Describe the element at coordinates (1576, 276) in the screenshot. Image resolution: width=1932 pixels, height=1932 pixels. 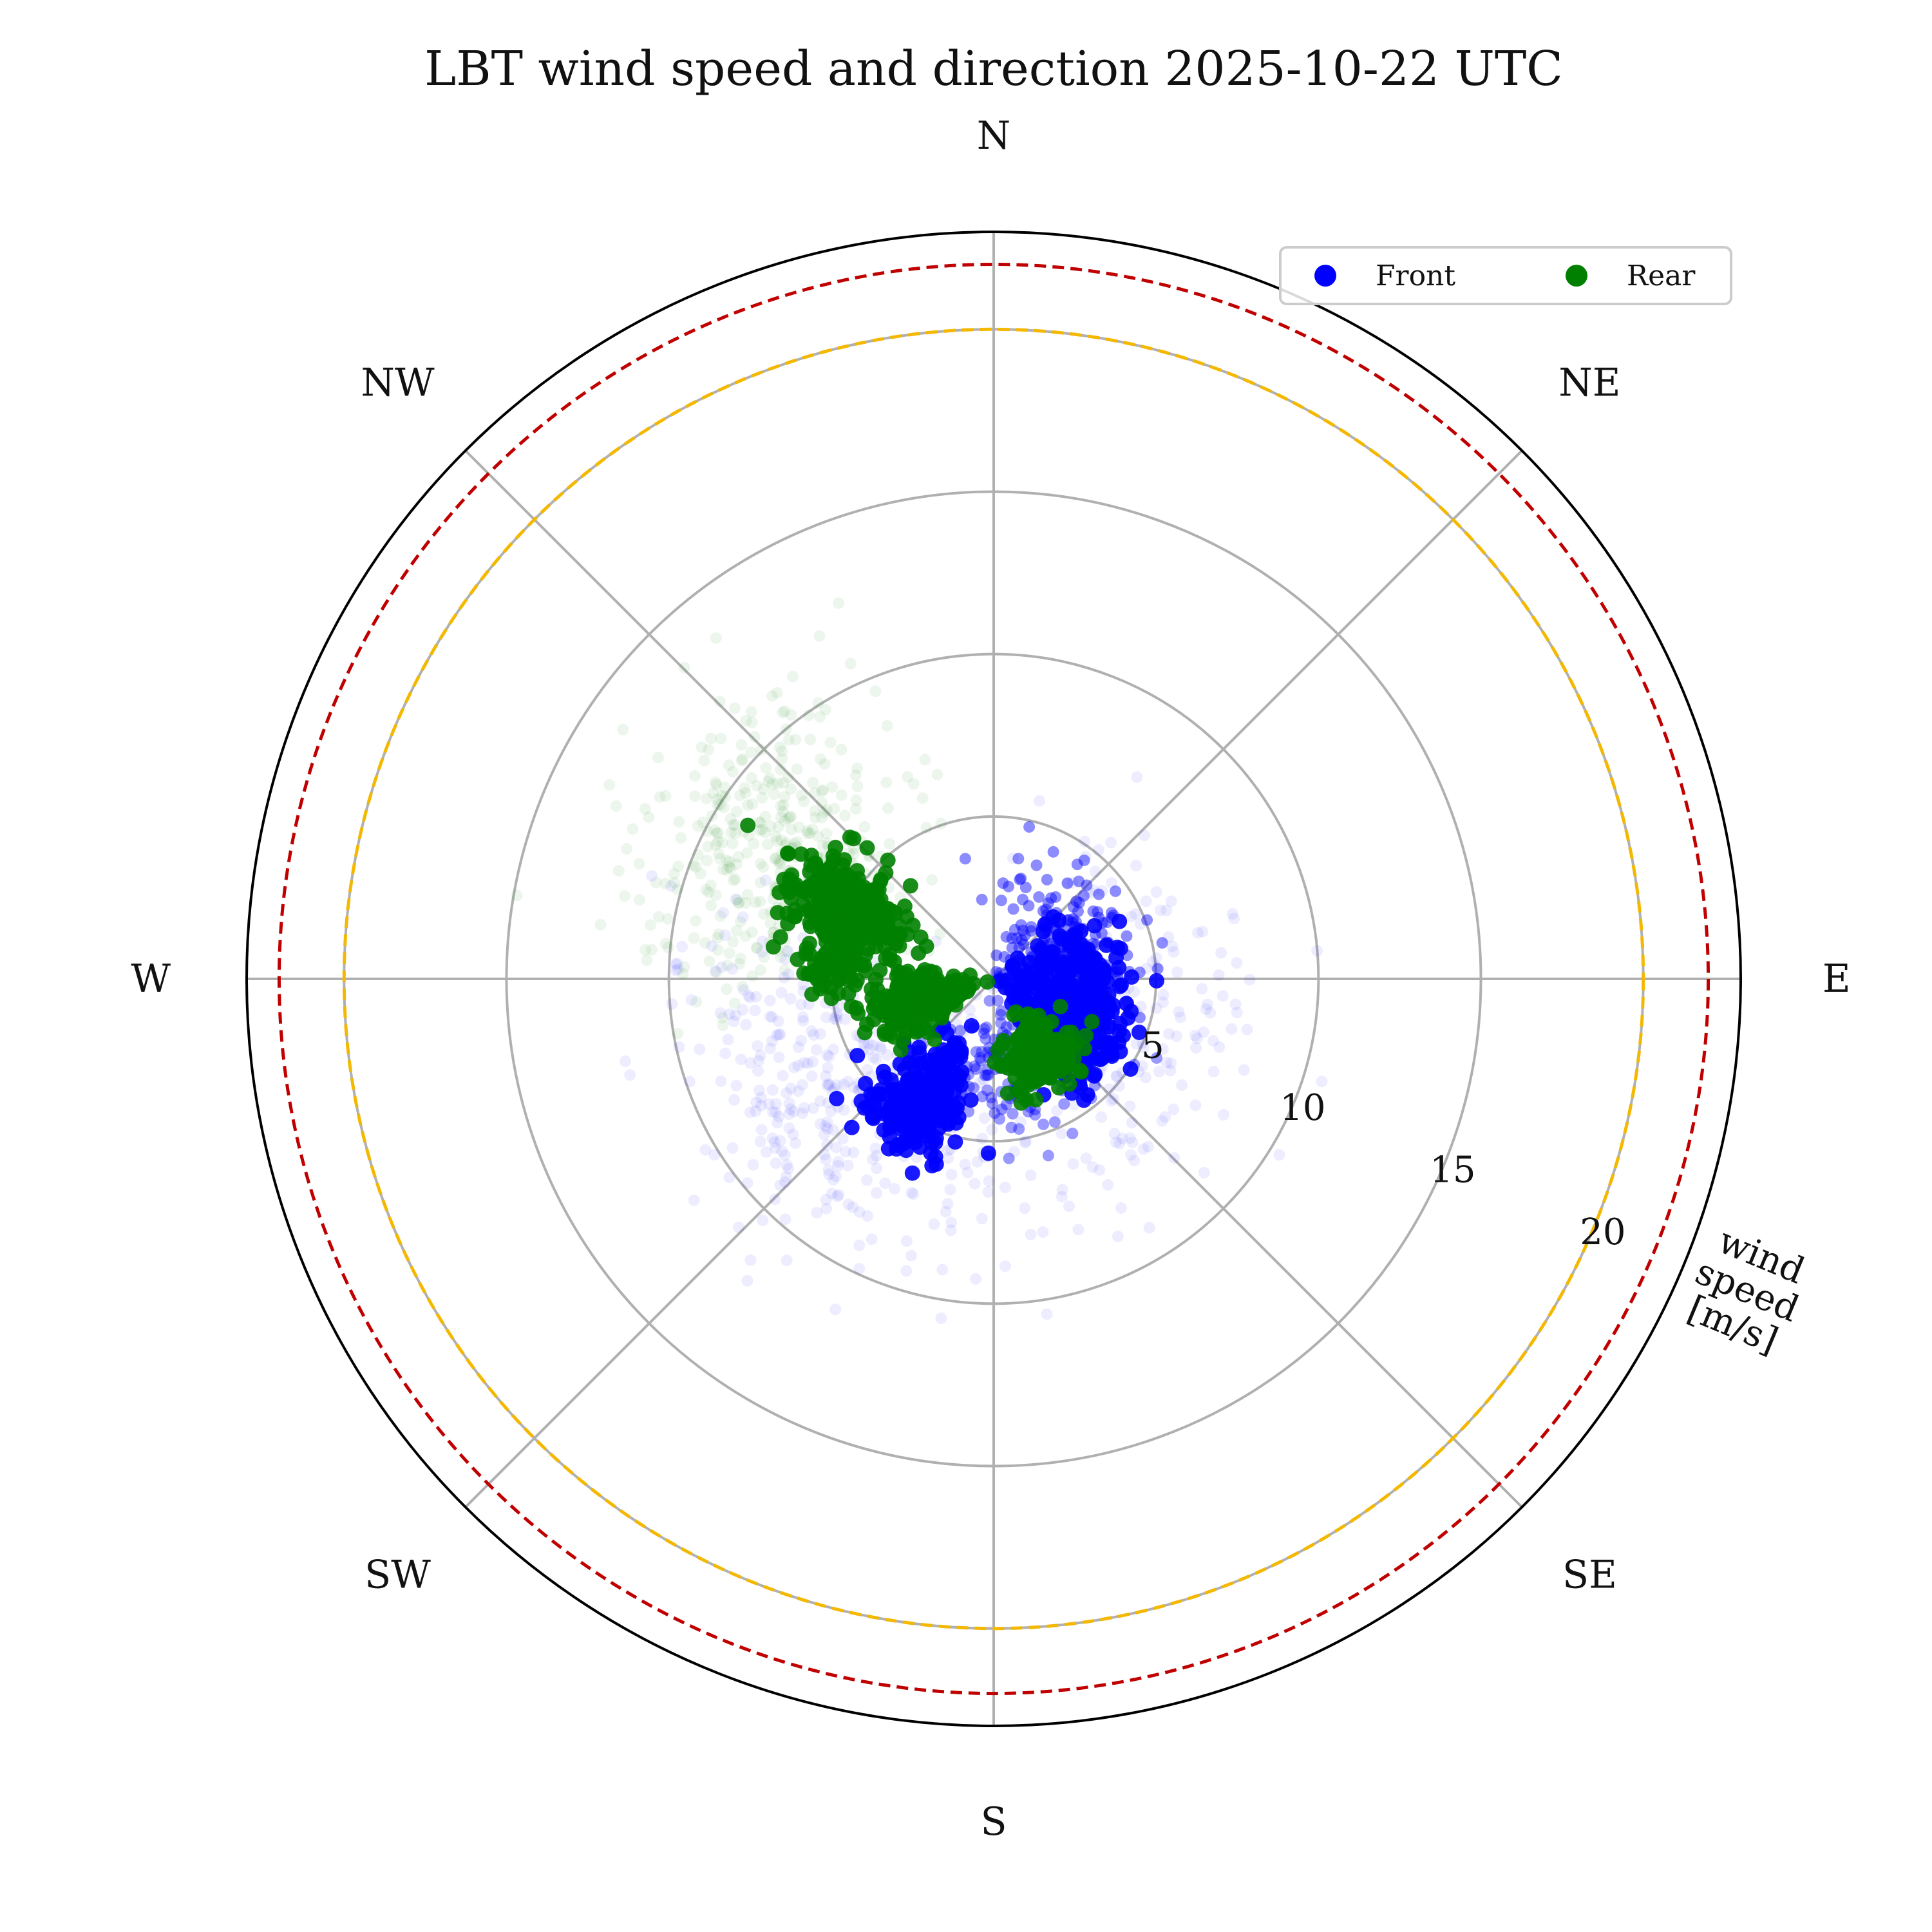
I see `legend-marker` at that location.